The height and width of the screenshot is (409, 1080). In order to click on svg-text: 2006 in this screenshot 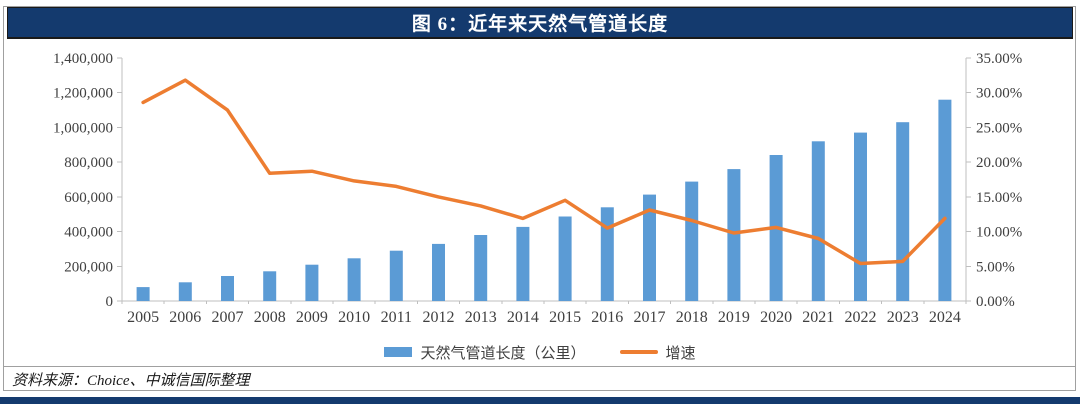, I will do `click(185, 317)`.